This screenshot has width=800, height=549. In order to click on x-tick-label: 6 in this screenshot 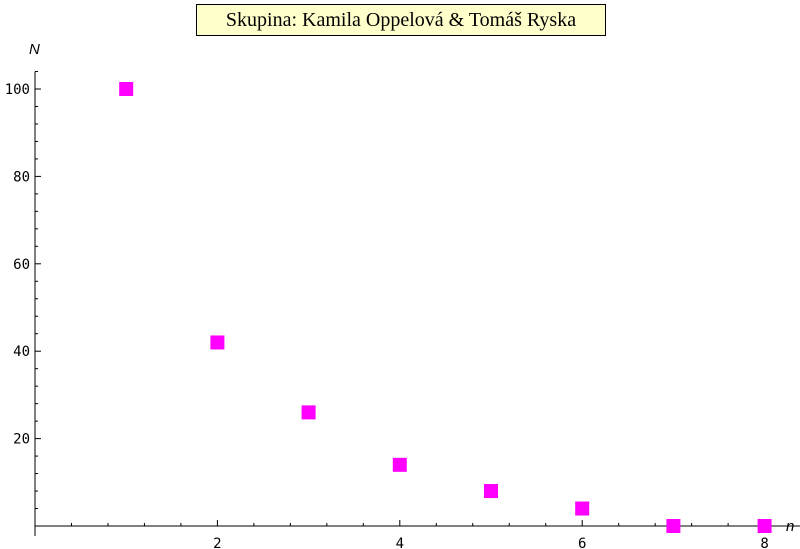, I will do `click(582, 542)`.